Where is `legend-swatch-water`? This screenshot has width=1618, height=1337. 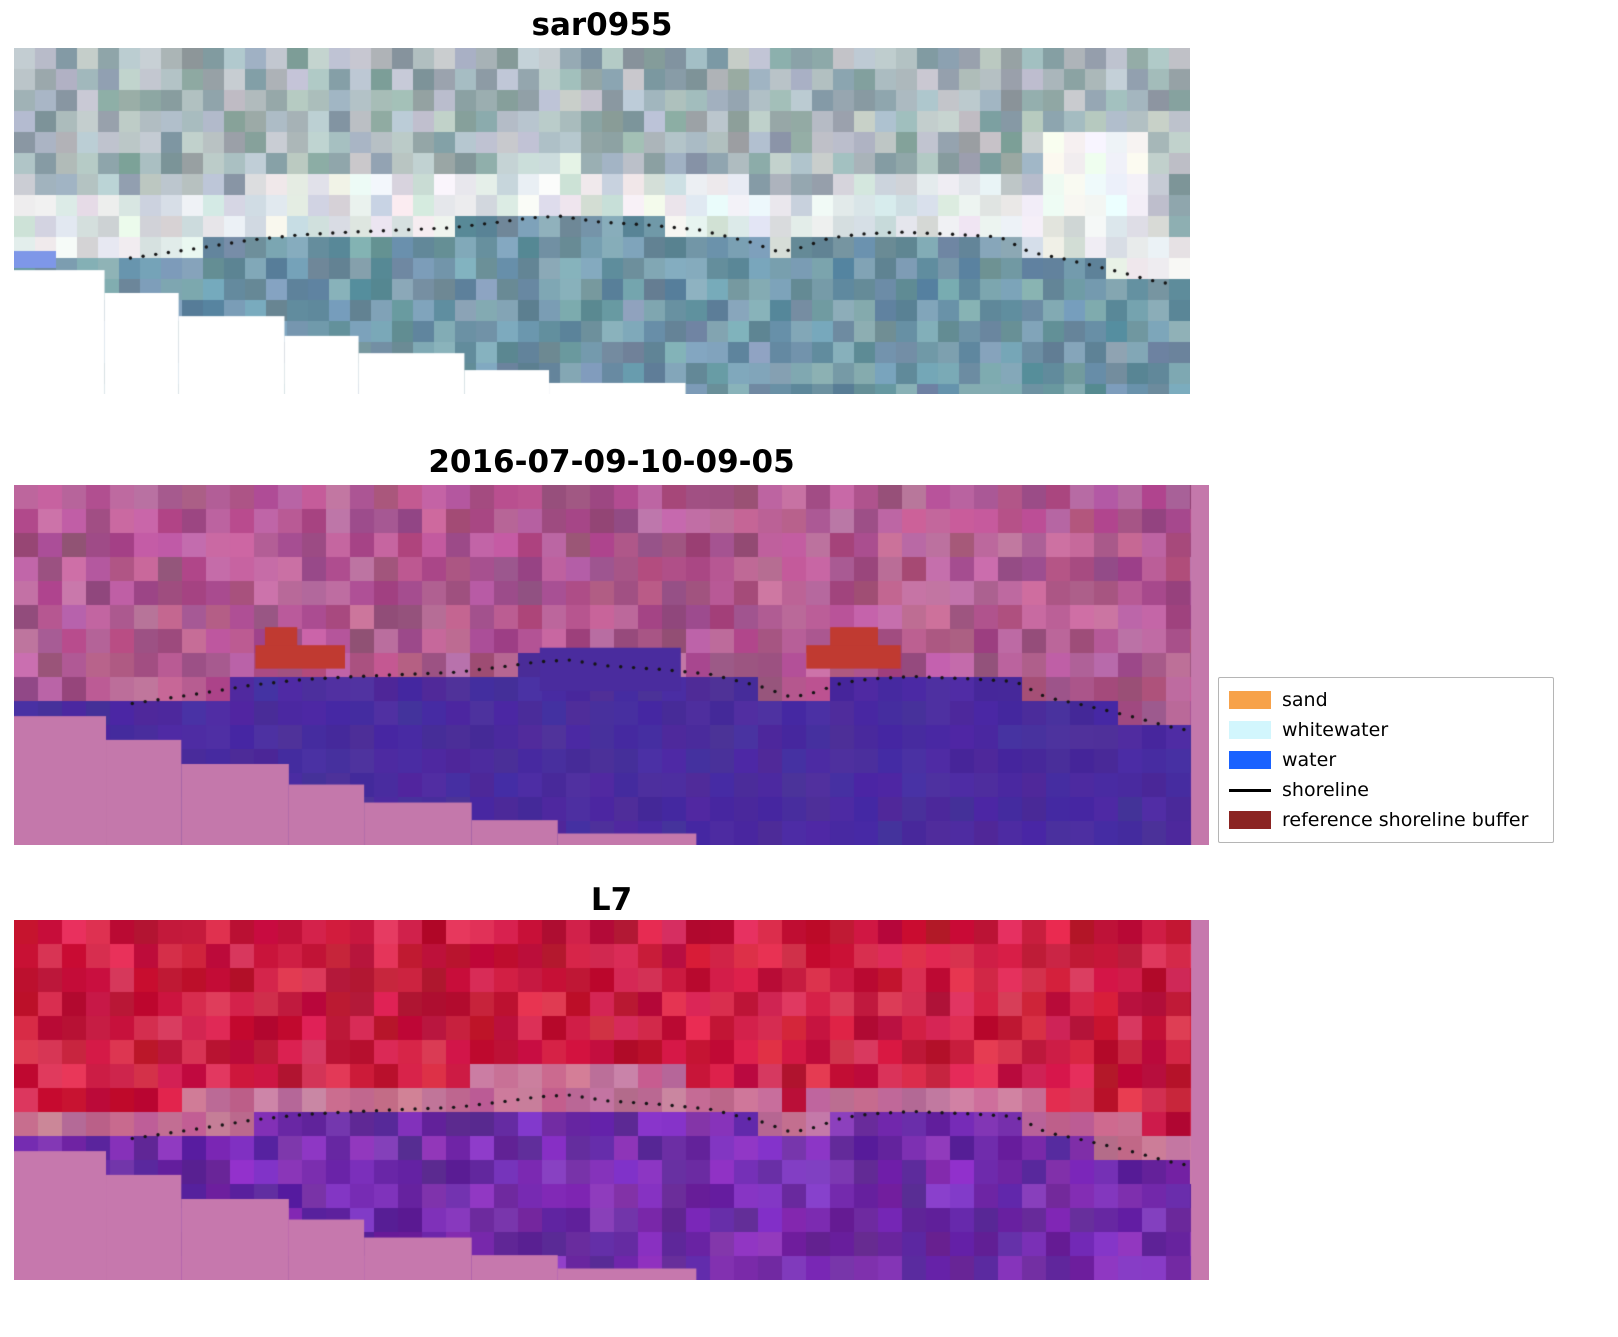 legend-swatch-water is located at coordinates (1250, 760).